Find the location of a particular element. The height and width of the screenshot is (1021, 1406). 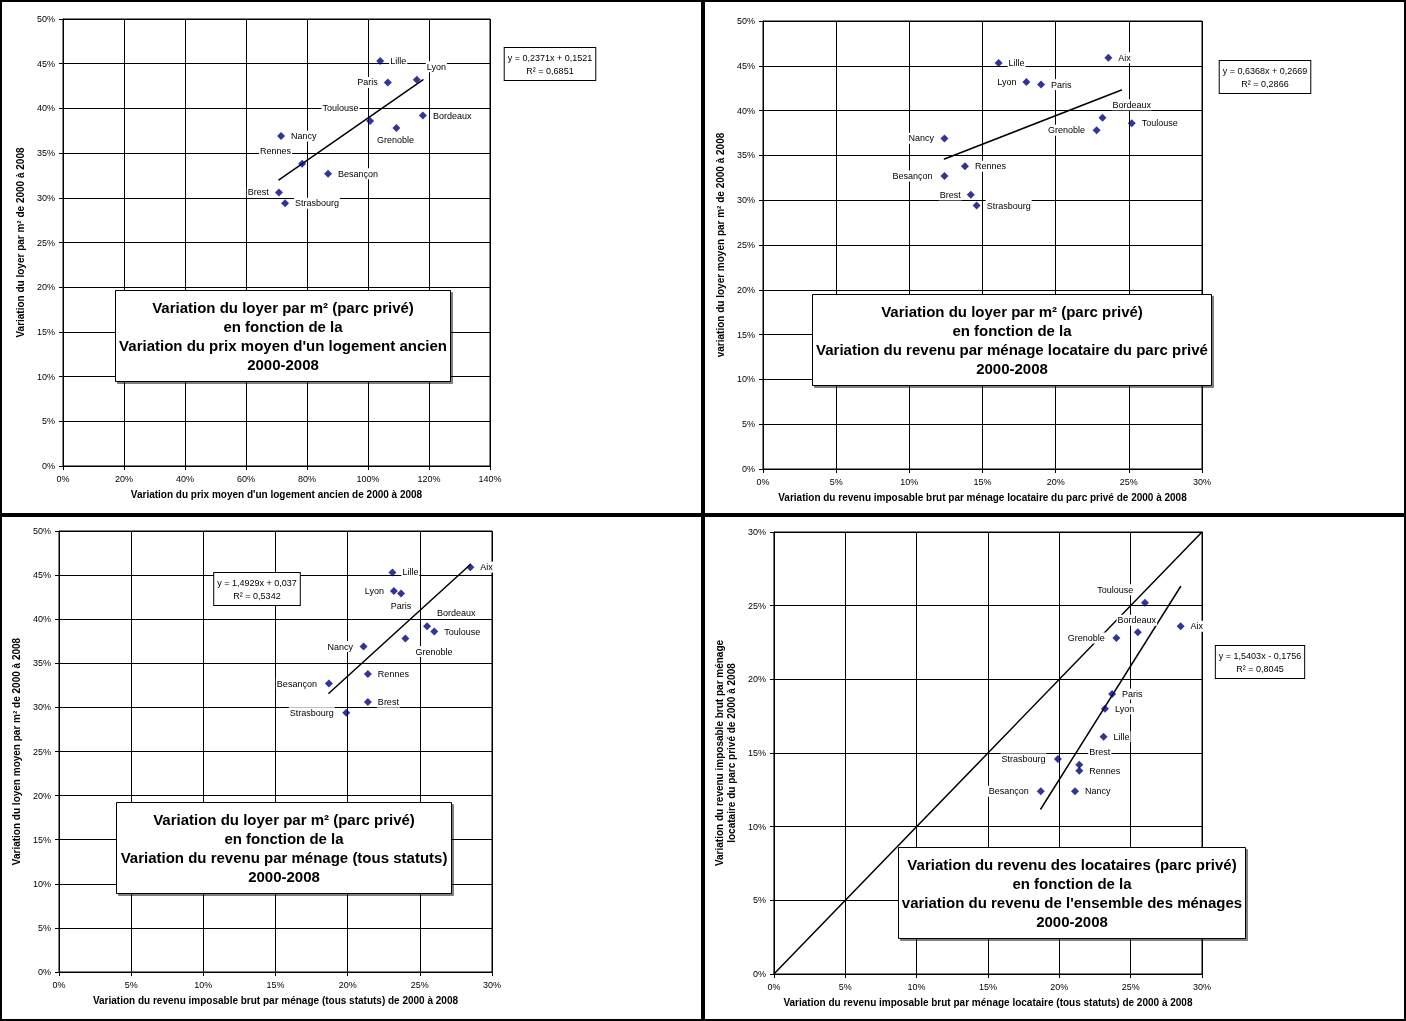

x-tick-label: 40% is located at coordinates (185, 478).